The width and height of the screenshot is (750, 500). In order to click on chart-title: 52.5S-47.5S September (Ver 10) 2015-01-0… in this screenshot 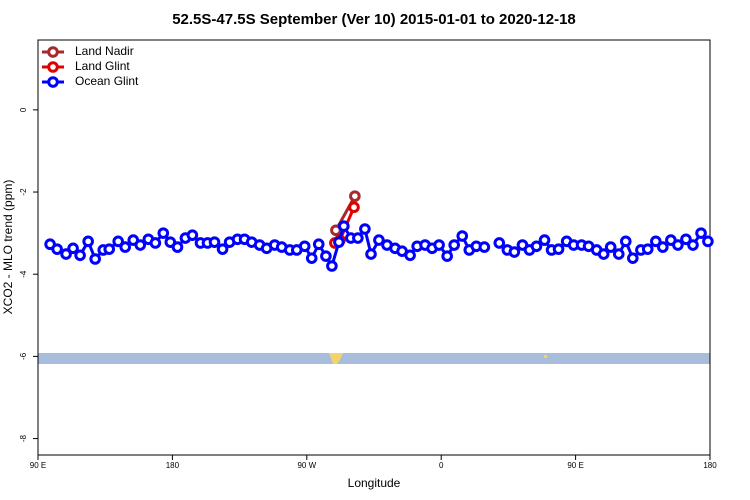, I will do `click(374, 19)`.